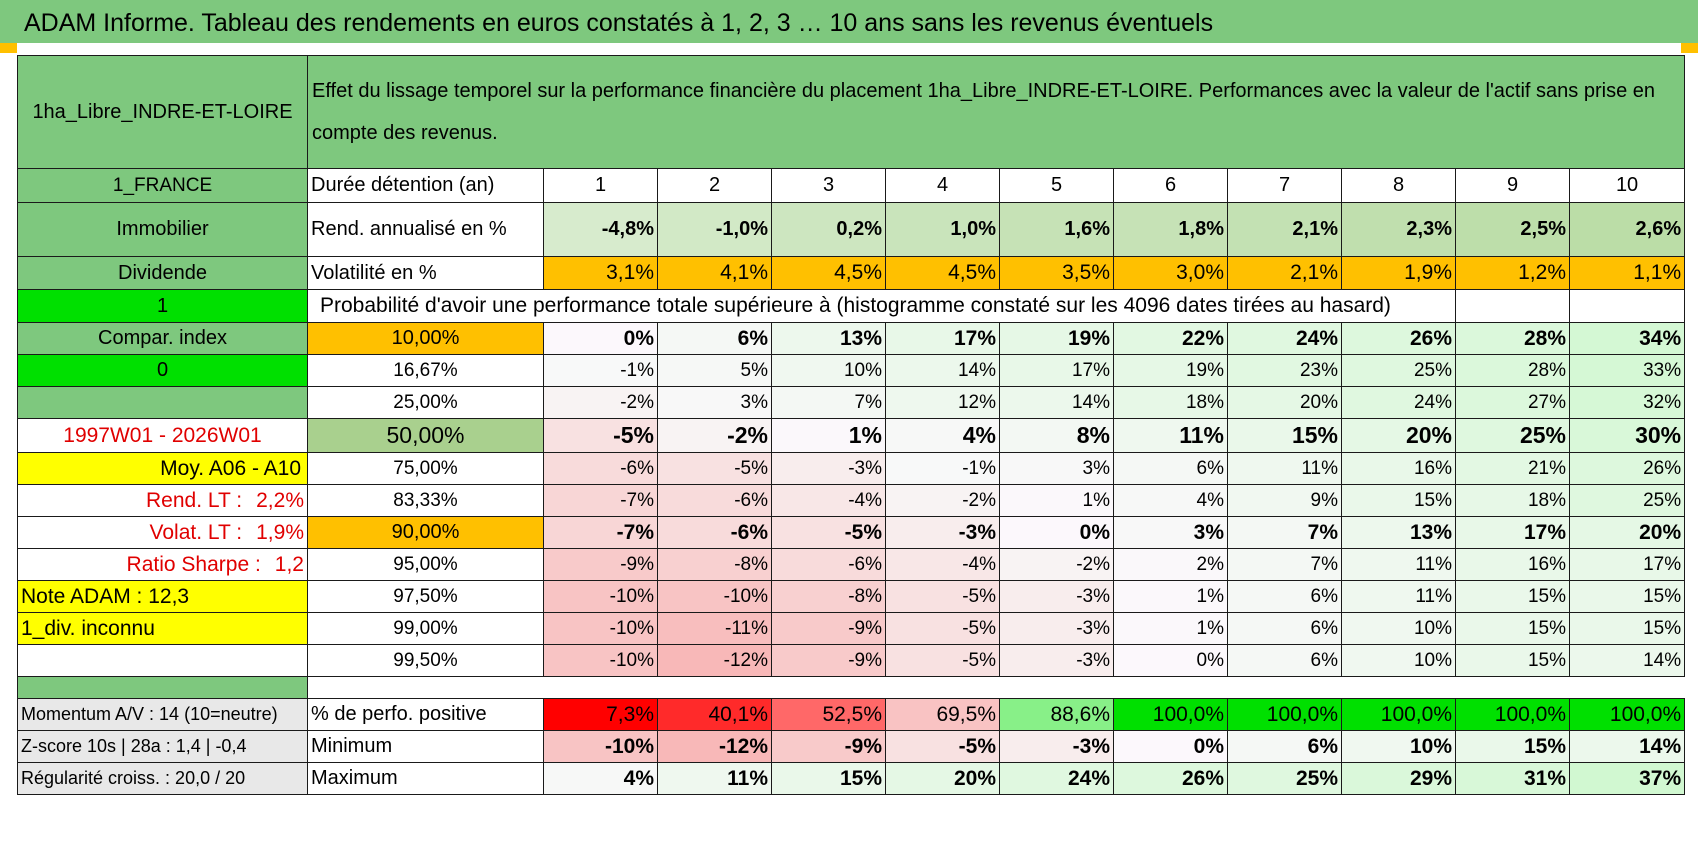 This screenshot has width=1698, height=848. I want to click on year-header: 3, so click(828, 185).